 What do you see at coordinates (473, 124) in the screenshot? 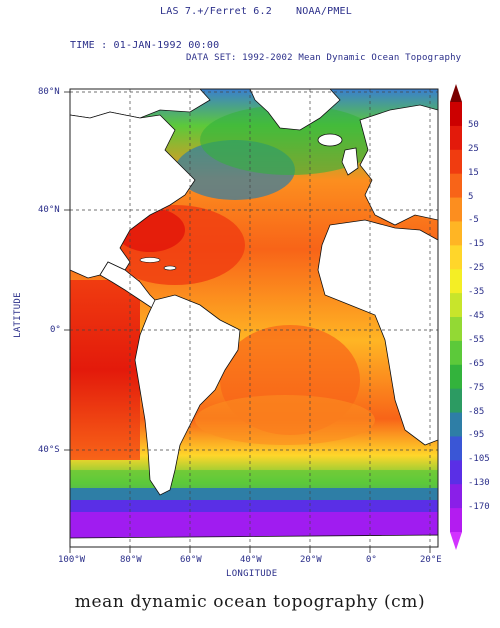
I see `colorbar-label: 50` at bounding box center [473, 124].